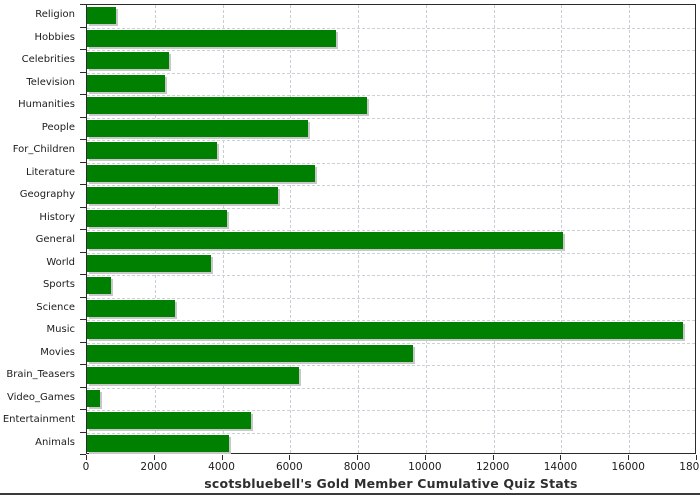 The width and height of the screenshot is (700, 500). What do you see at coordinates (47, 194) in the screenshot?
I see `y-axis-label-geography: Geography` at bounding box center [47, 194].